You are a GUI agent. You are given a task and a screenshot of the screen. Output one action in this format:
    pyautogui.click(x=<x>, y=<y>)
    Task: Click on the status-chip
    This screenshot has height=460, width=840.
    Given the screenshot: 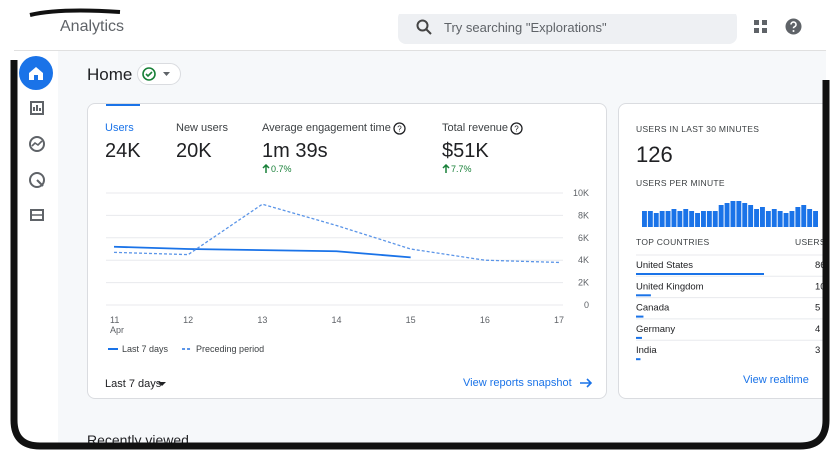 What is the action you would take?
    pyautogui.click(x=159, y=74)
    